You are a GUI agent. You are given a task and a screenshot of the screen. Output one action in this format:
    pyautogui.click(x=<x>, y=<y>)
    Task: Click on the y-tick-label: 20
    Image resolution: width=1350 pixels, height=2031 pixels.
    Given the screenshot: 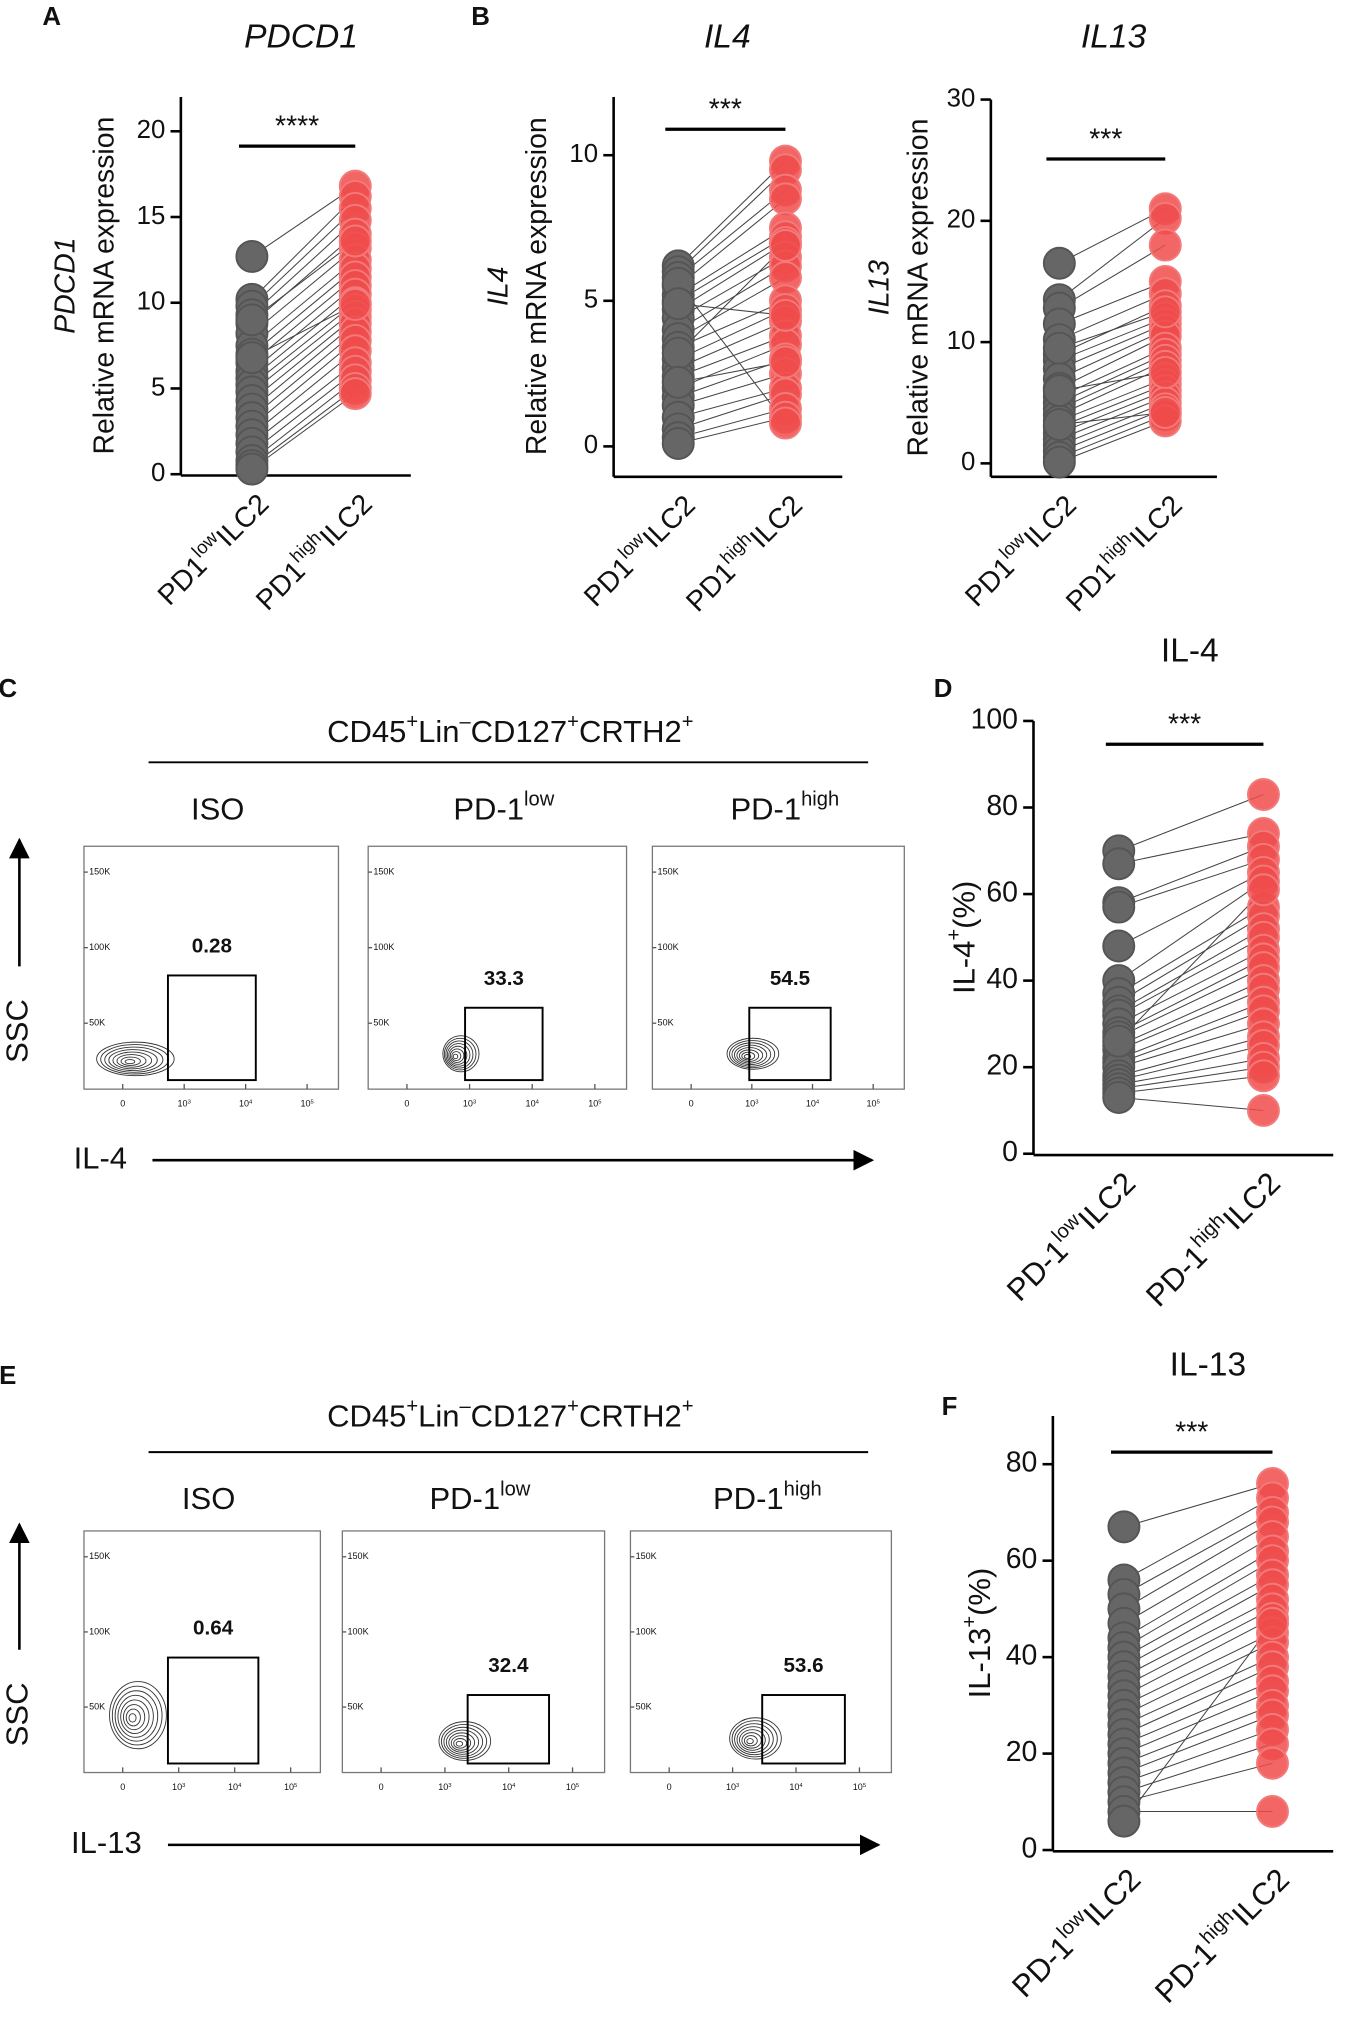 What is the action you would take?
    pyautogui.click(x=1002, y=1066)
    